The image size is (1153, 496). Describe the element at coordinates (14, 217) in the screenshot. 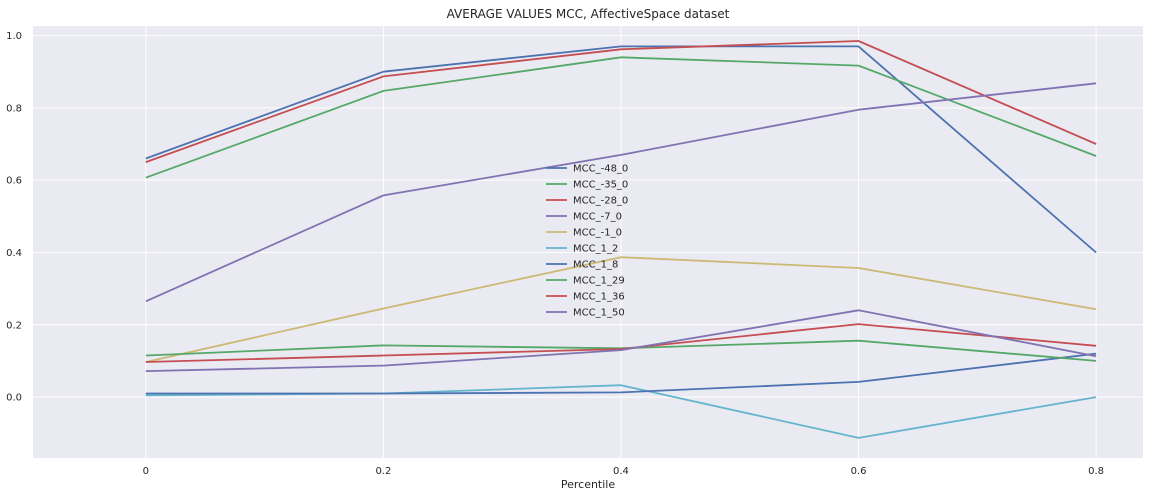

I see `y-tick-labels: 0.0 0.2 0.4 0.6 0.8 1.0` at that location.